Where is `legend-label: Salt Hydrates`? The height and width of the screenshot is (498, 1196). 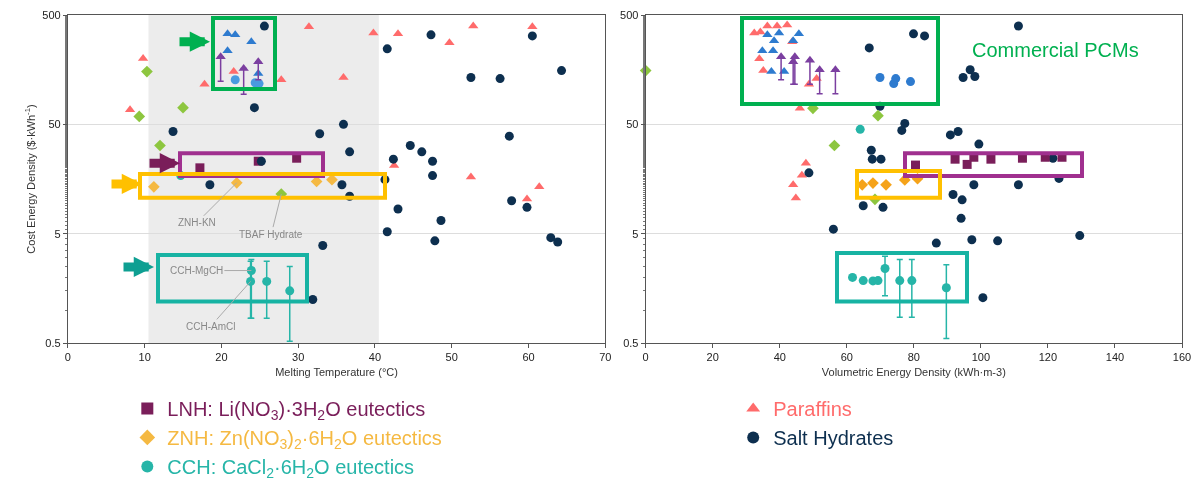
legend-label: Salt Hydrates is located at coordinates (833, 438).